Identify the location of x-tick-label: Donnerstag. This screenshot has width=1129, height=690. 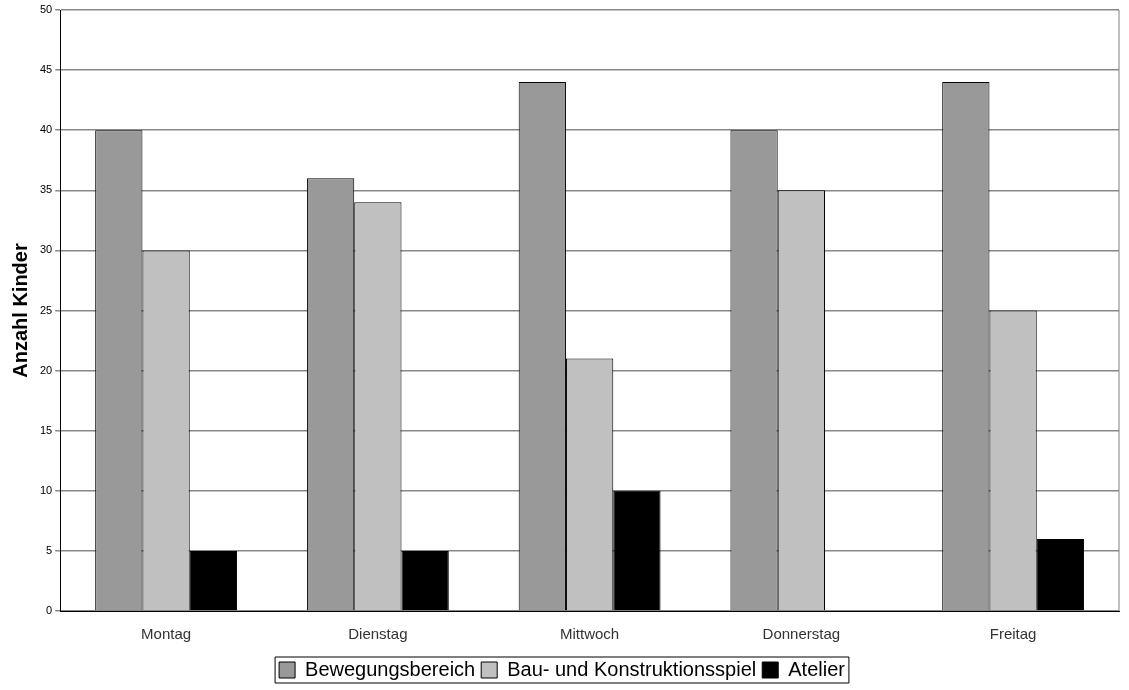
(801, 634).